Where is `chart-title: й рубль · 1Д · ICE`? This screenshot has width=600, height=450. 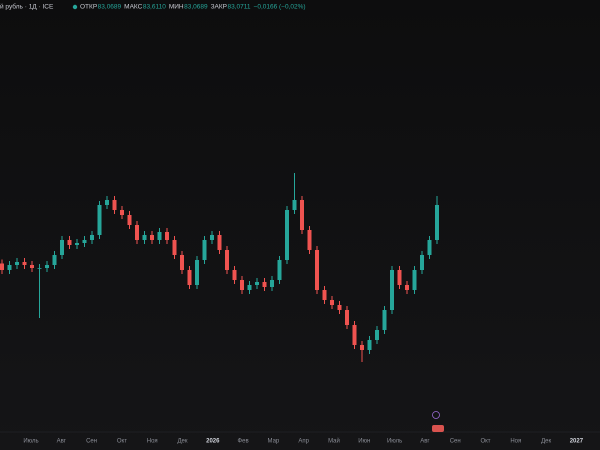
chart-title: й рубль · 1Д · ICE is located at coordinates (27, 7).